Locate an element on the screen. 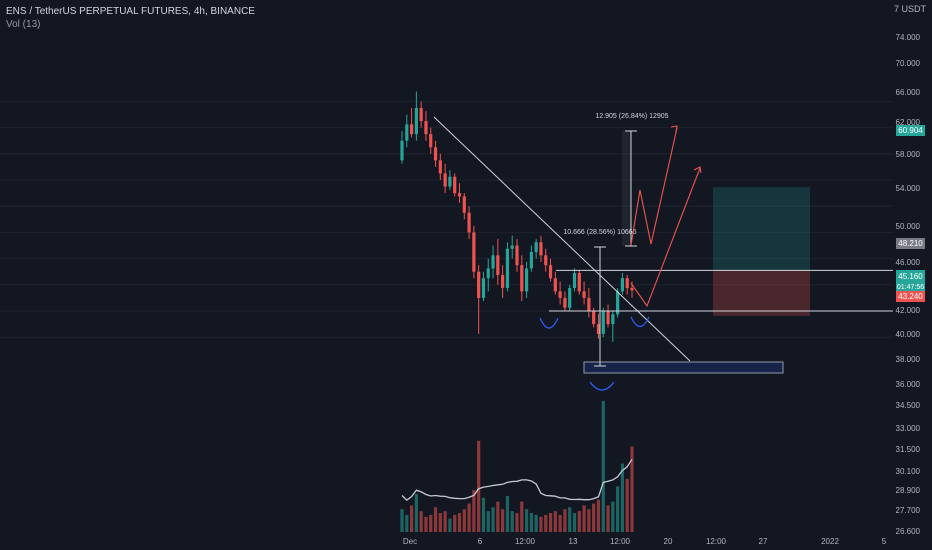  price-tick-label: 66.000 is located at coordinates (908, 92).